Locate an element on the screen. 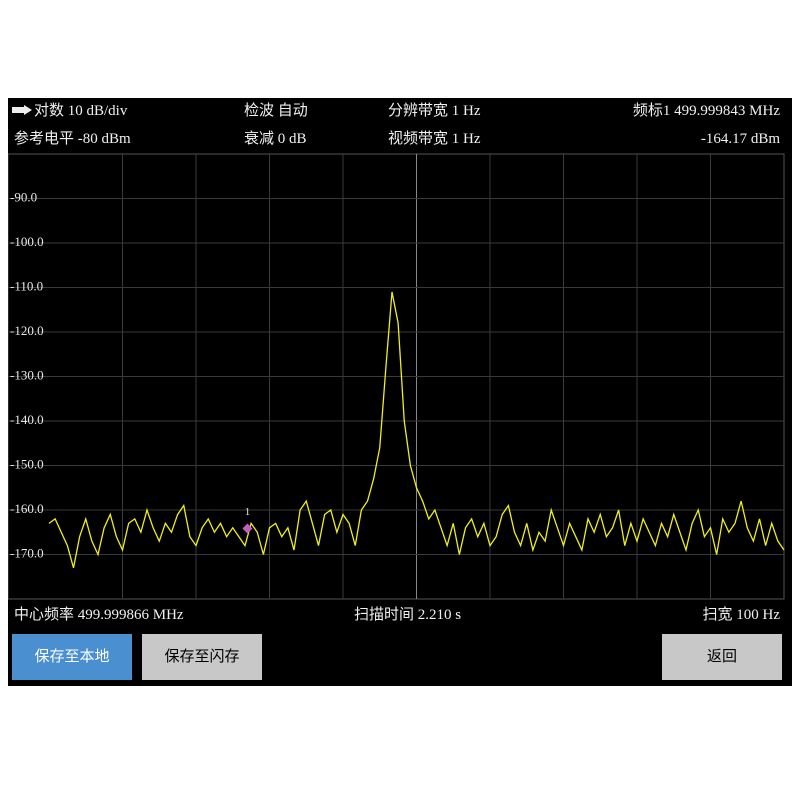 This screenshot has width=800, height=800. marker-level: -164.17 dBm is located at coordinates (740, 139).